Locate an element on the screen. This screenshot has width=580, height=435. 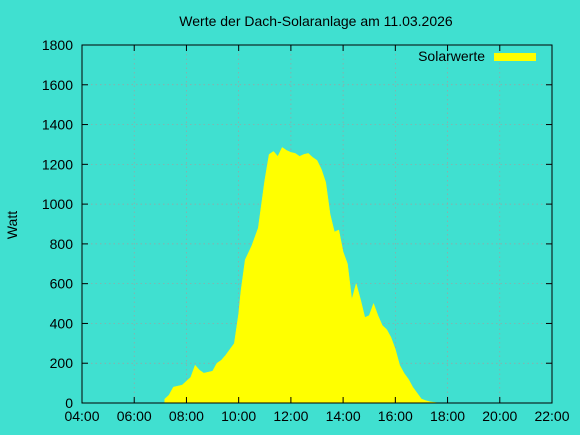
x-tick-label: 20:00 is located at coordinates (499, 416).